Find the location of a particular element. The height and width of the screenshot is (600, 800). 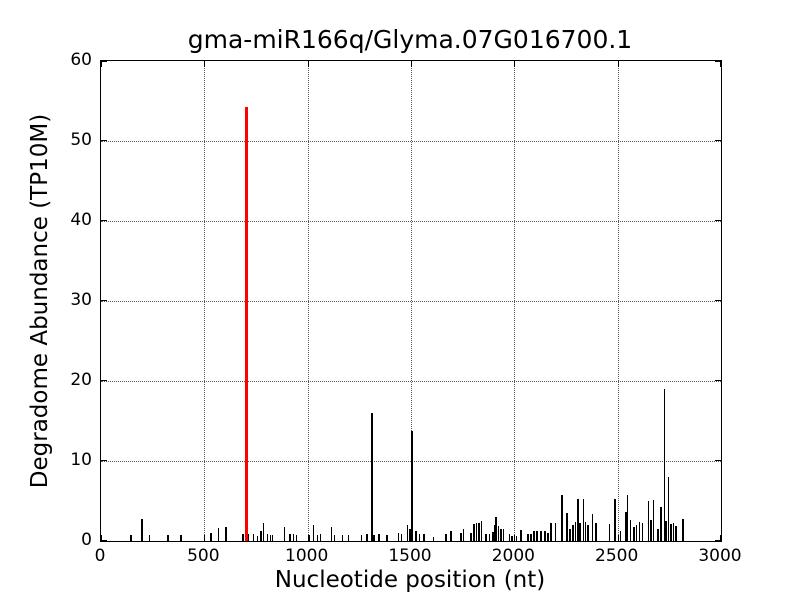

chart-title: gma-miR166q/Glyma.07G016700.1 is located at coordinates (410, 39).